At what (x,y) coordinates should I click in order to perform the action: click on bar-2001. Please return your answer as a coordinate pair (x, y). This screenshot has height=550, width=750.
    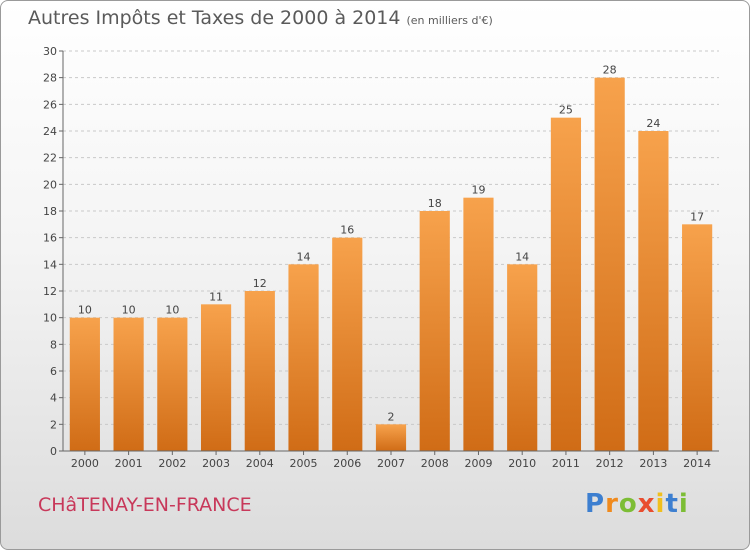
    Looking at the image, I should click on (128, 384).